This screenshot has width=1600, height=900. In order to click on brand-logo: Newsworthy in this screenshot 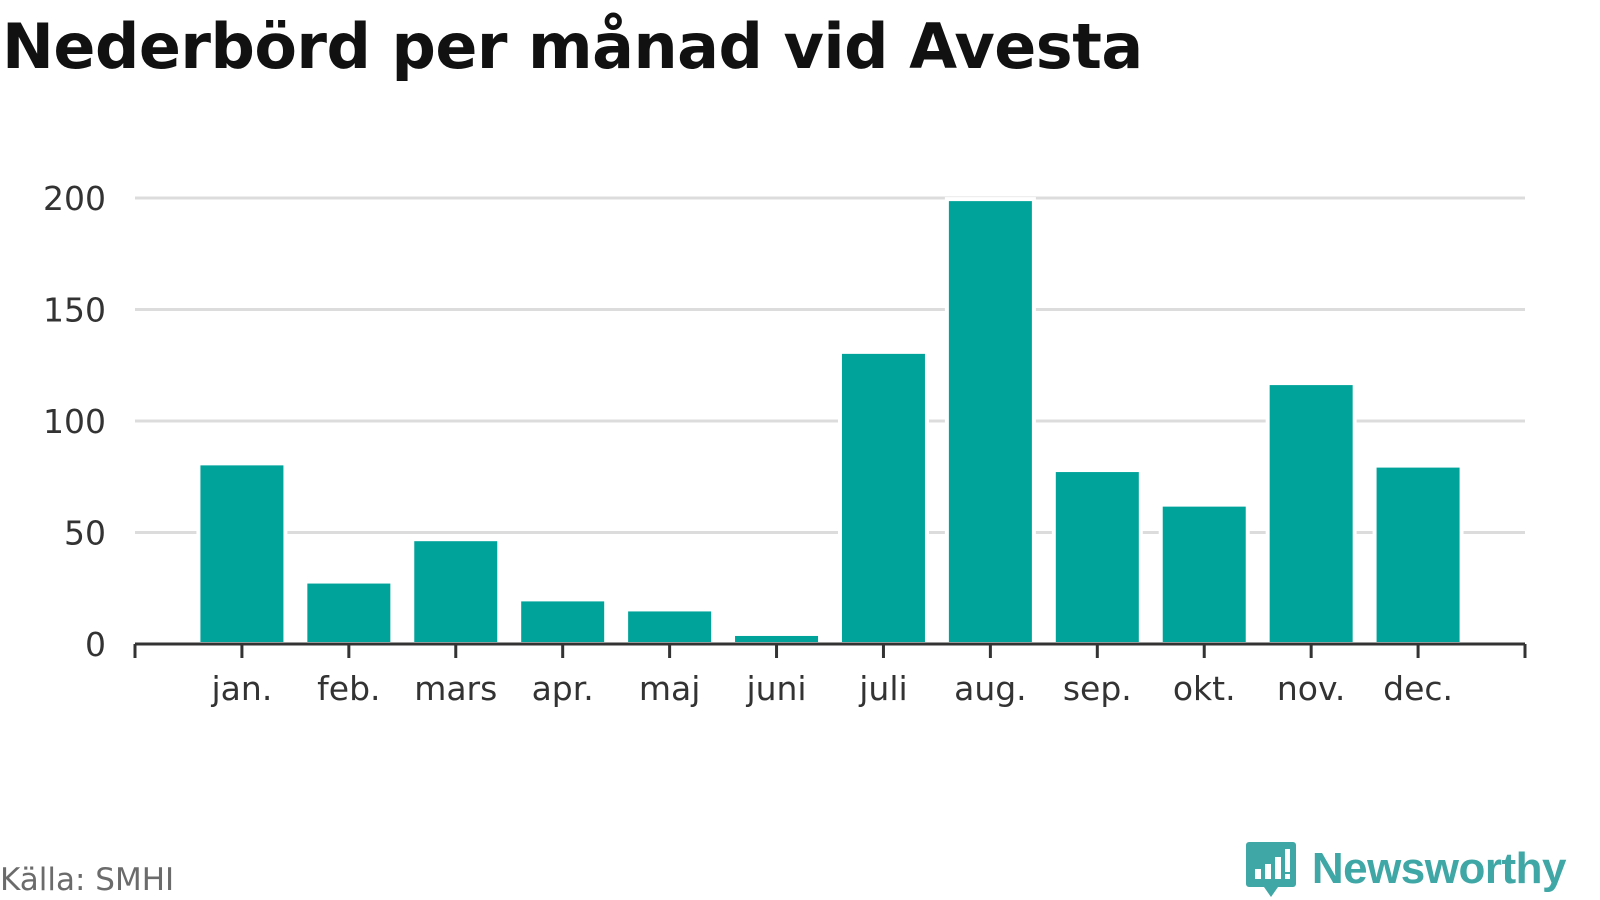, I will do `click(1406, 869)`.